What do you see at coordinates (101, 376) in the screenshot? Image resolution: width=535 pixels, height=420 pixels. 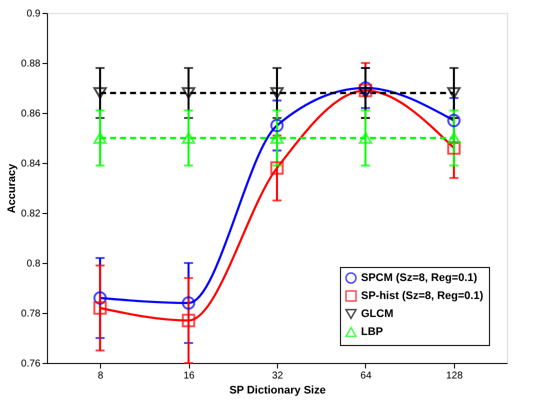 I see `x-tick-label: 8` at bounding box center [101, 376].